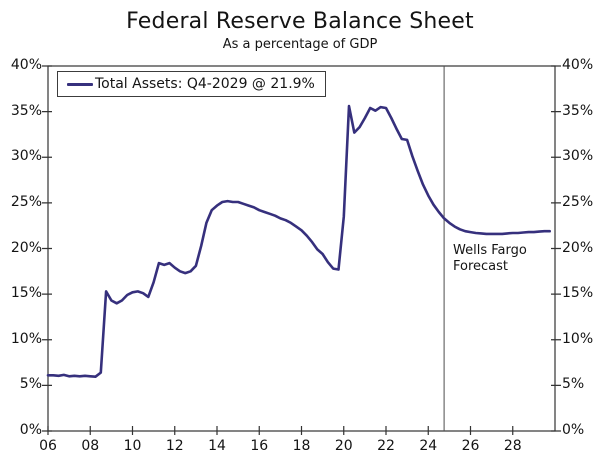 The width and height of the screenshot is (600, 461). I want to click on y-axis-label-right: 40%, so click(578, 65).